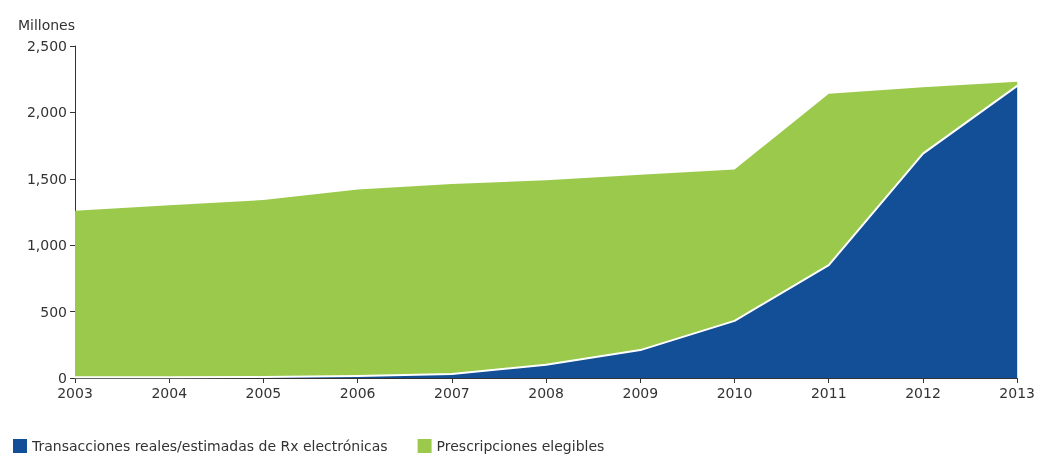 Image resolution: width=1048 pixels, height=468 pixels. I want to click on y-tick-label: 2,500, so click(46, 46).